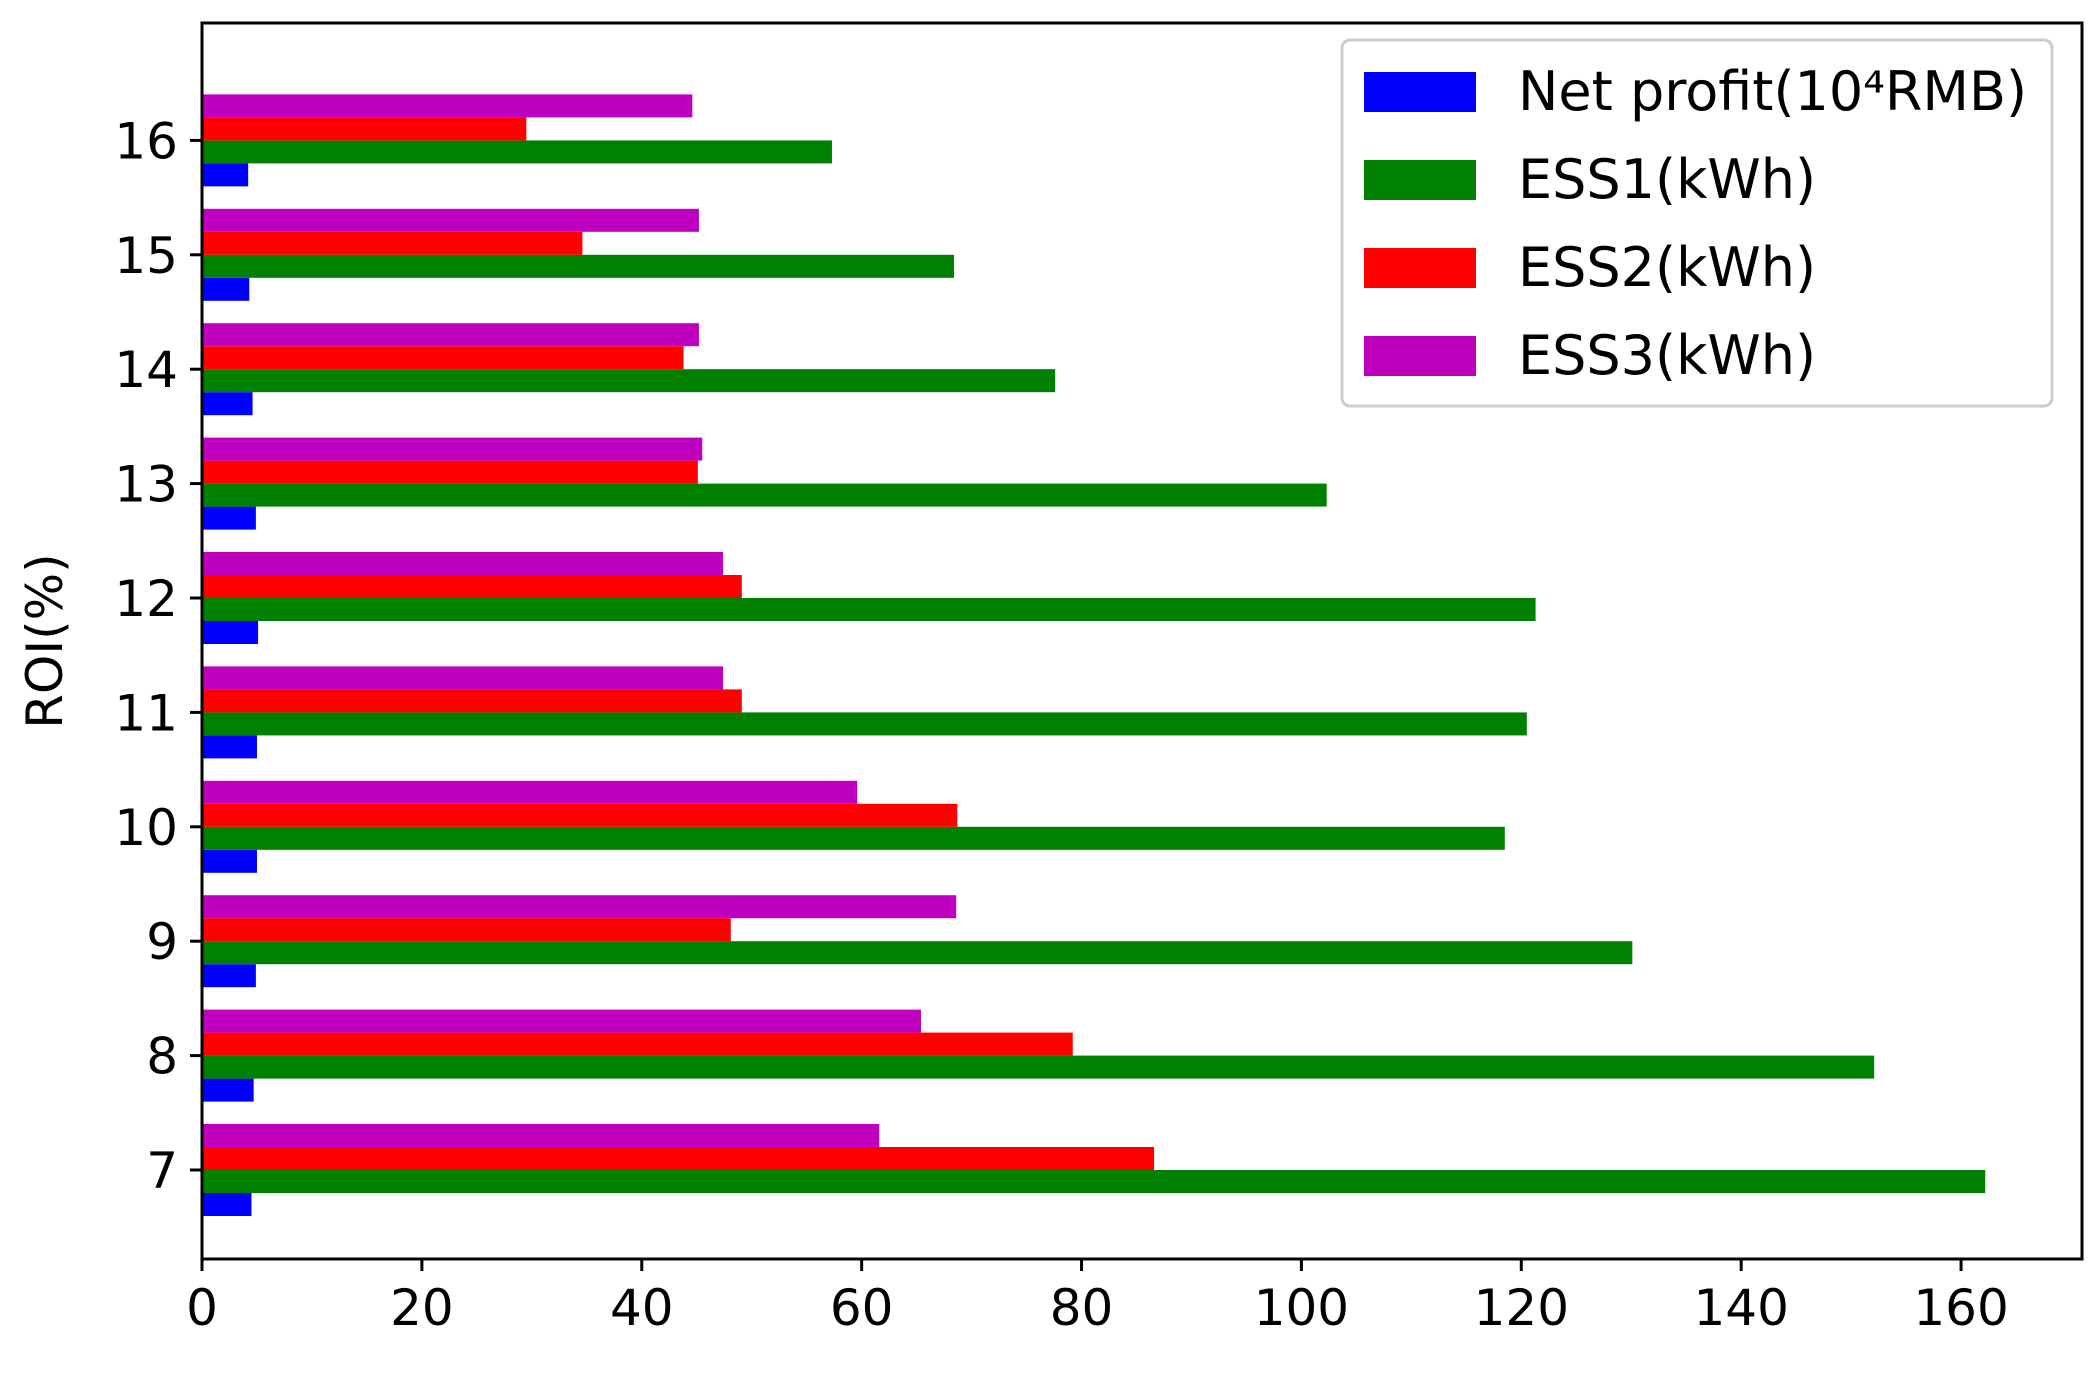  I want to click on legend-label: ESS3(kWh), so click(1667, 355).